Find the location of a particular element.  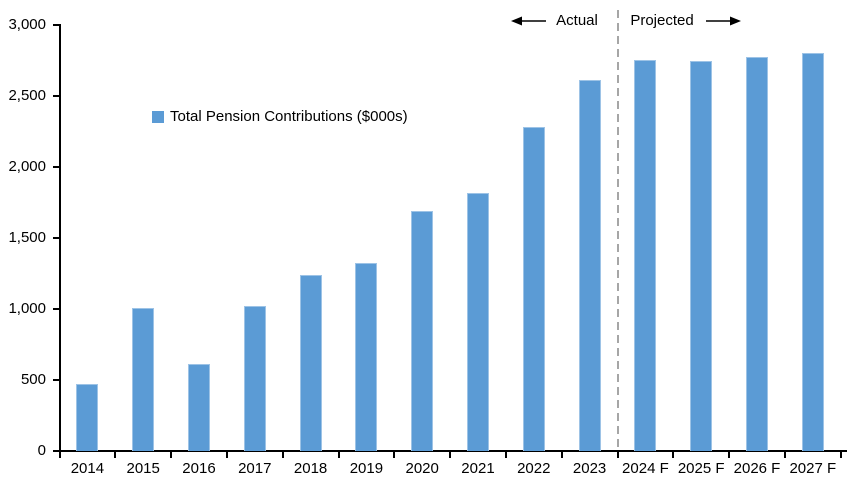

x-label-2025-f: 2025 F is located at coordinates (701, 468).